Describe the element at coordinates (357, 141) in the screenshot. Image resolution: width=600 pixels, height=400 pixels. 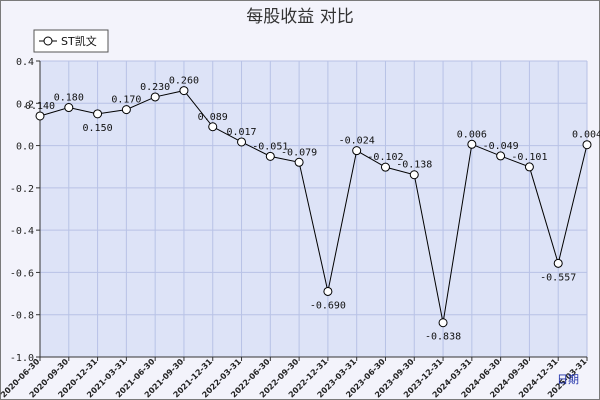
I see `data-label: -0.024` at that location.